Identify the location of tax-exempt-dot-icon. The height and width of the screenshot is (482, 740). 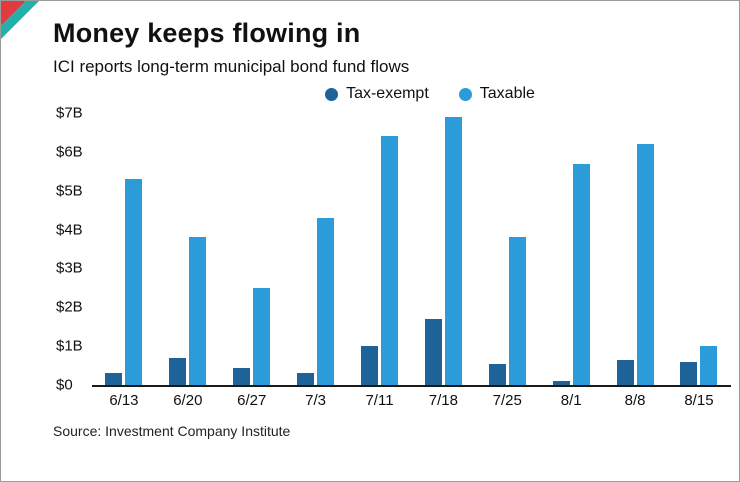
(332, 94).